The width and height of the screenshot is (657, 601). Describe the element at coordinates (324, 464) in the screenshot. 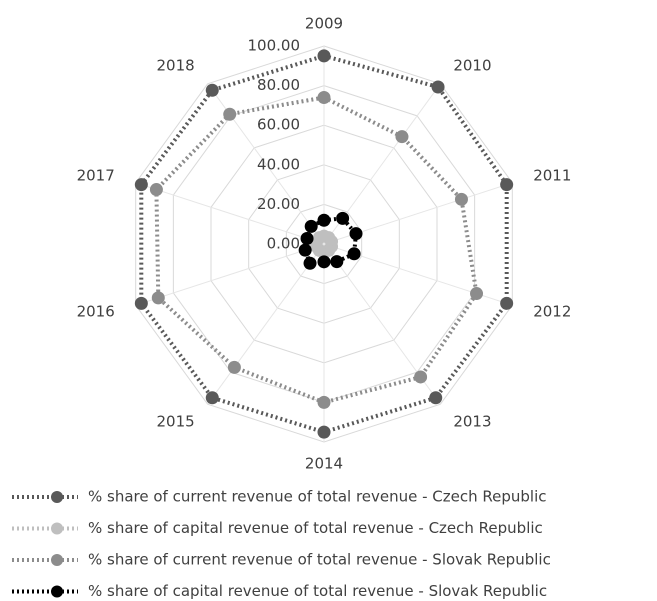

I see `category-label: 2014` at that location.